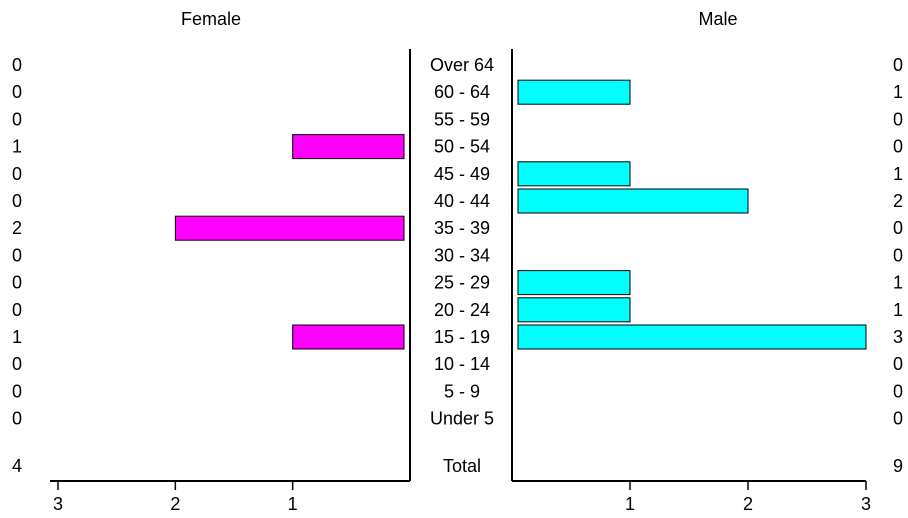 This screenshot has width=908, height=518. What do you see at coordinates (17, 228) in the screenshot?
I see `female-count-label: 2` at bounding box center [17, 228].